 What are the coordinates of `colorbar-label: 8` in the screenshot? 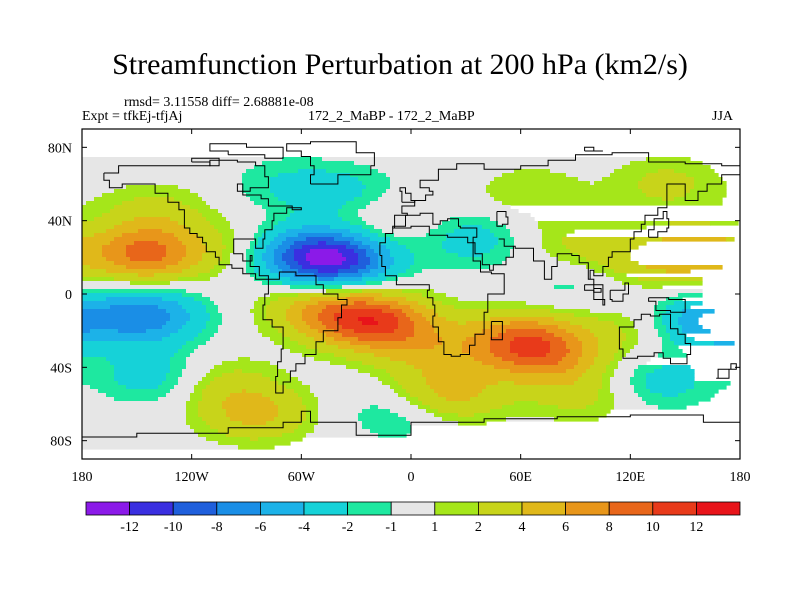 It's located at (609, 527).